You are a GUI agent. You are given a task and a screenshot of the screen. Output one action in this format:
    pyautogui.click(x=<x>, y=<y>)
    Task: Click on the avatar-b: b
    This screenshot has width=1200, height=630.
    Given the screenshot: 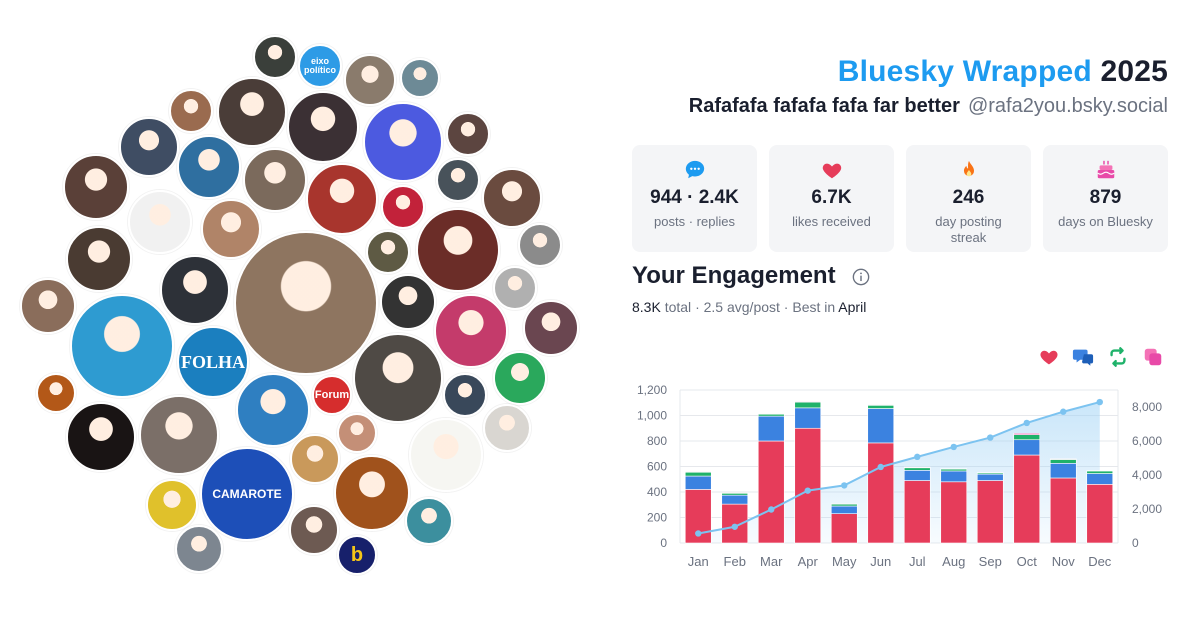 What is the action you would take?
    pyautogui.click(x=357, y=555)
    